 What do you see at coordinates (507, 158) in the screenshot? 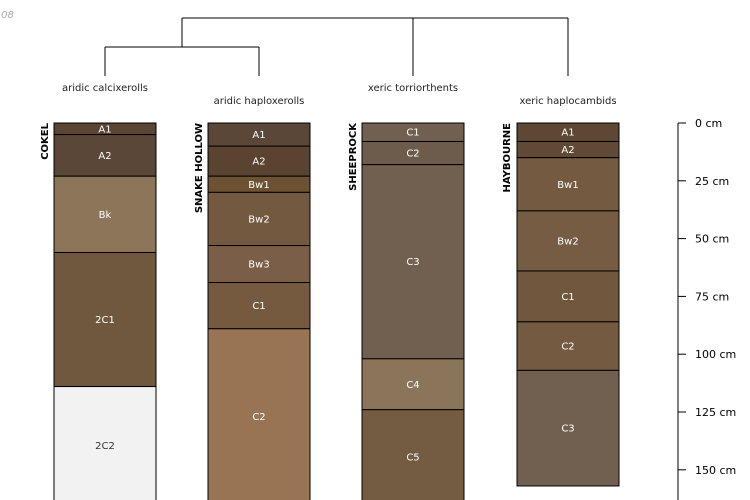
I see `profile-name: HAYBOURNE` at bounding box center [507, 158].